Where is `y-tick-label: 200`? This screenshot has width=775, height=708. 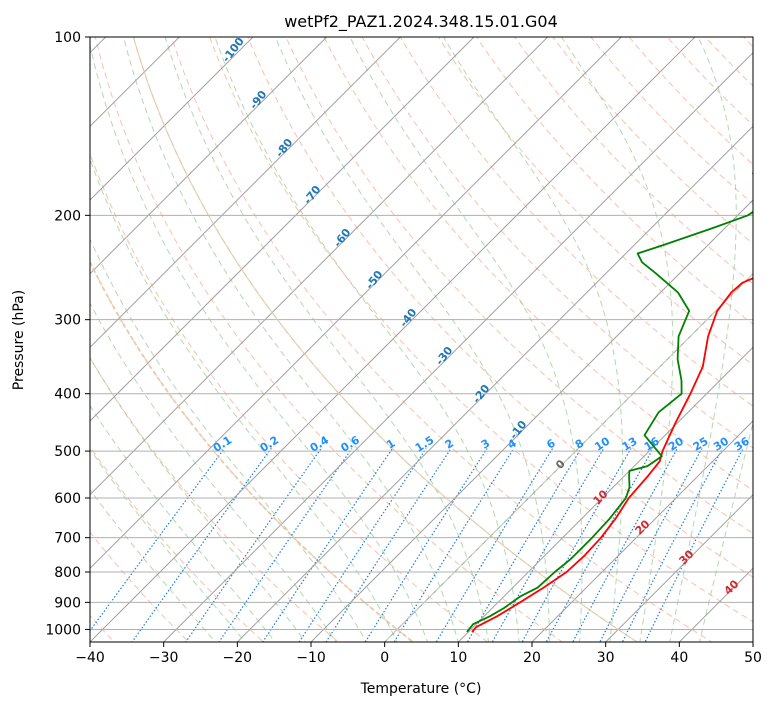 y-tick-label: 200 is located at coordinates (67, 216).